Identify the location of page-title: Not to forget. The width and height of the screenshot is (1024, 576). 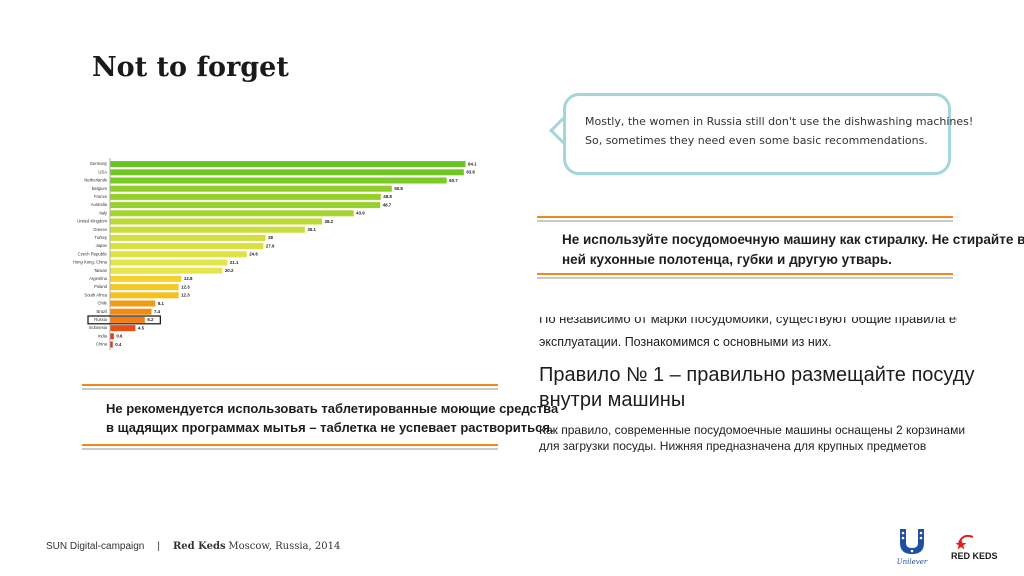
(190, 67).